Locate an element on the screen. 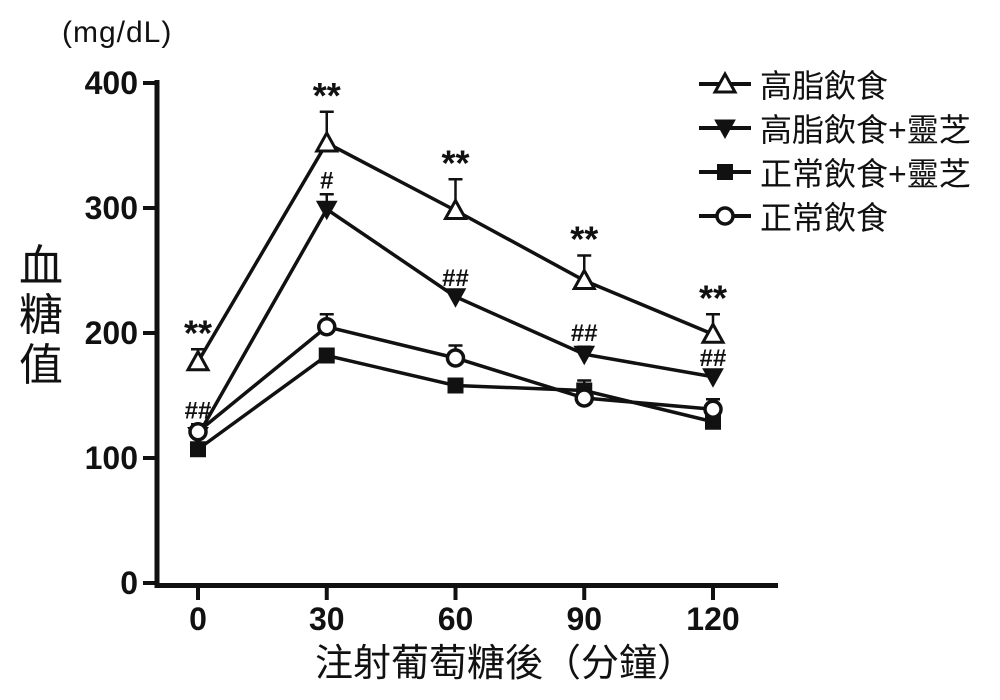 This screenshot has width=1000, height=700. legend-marker-square-filled-icon is located at coordinates (725, 172).